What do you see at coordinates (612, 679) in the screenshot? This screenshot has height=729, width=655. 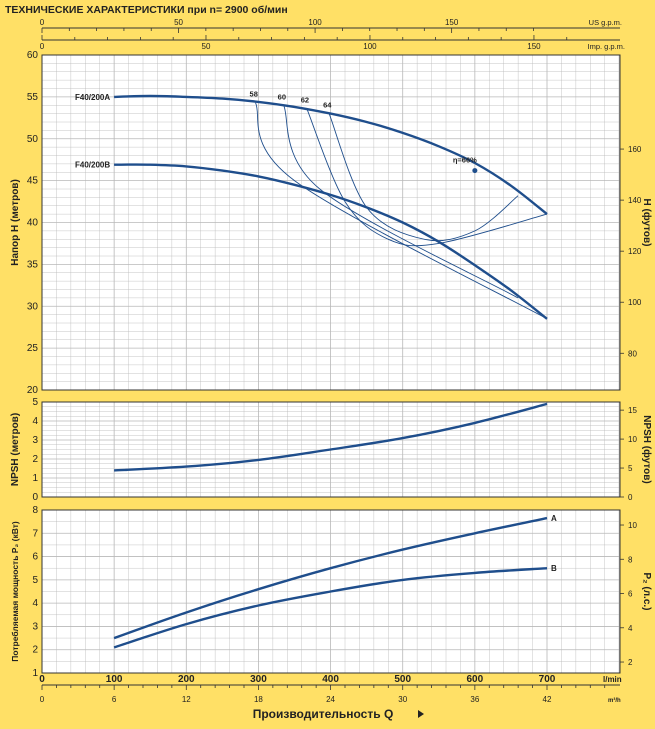 I see `lmin-axis-label: l/min` at bounding box center [612, 679].